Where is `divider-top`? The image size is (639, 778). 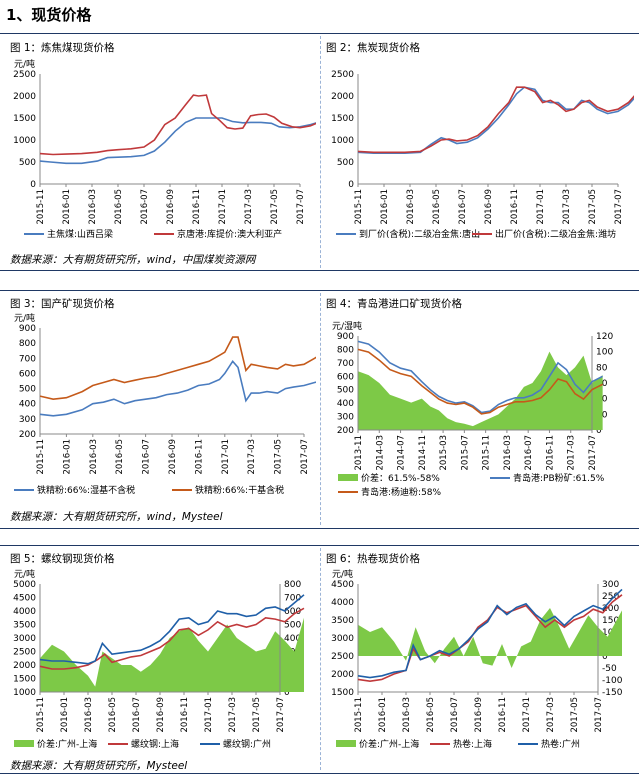
divider-top is located at coordinates (319, 33).